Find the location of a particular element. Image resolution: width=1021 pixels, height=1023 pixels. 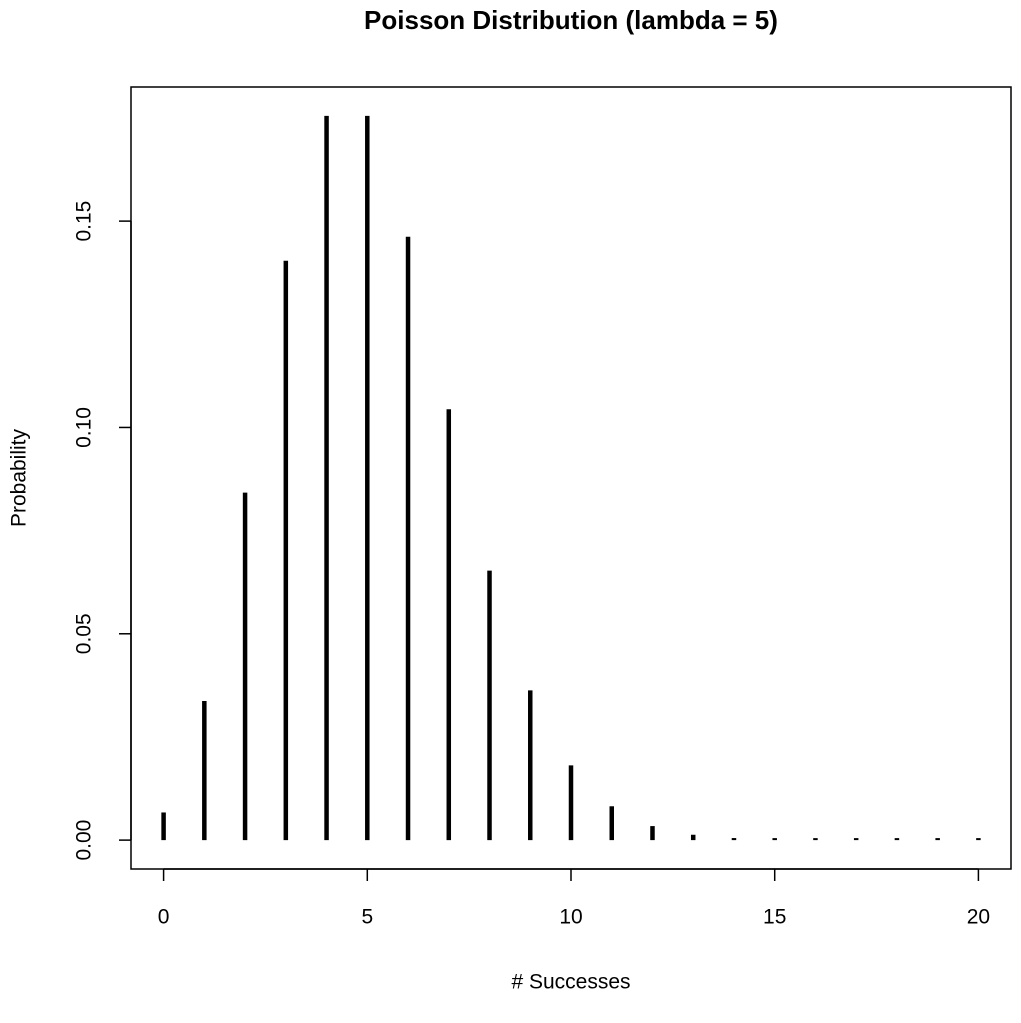

x-tick-label: 5 is located at coordinates (367, 917).